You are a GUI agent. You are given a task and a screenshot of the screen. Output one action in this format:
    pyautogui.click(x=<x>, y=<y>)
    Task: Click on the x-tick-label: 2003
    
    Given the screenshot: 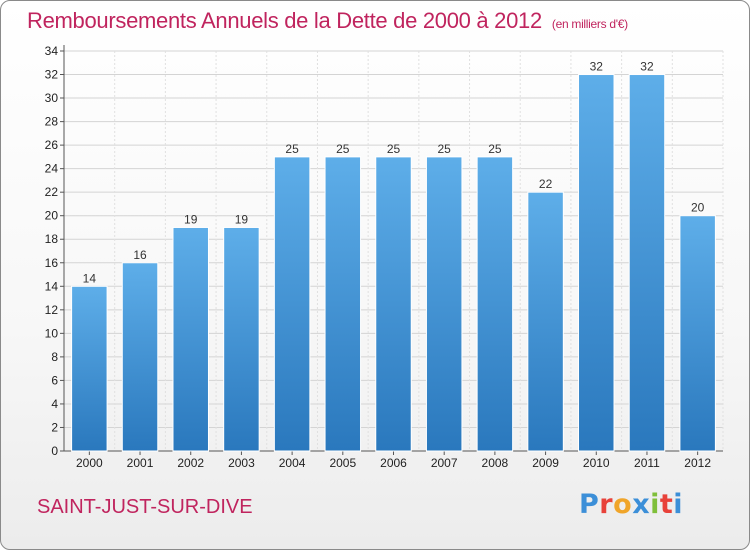 What is the action you would take?
    pyautogui.click(x=241, y=463)
    